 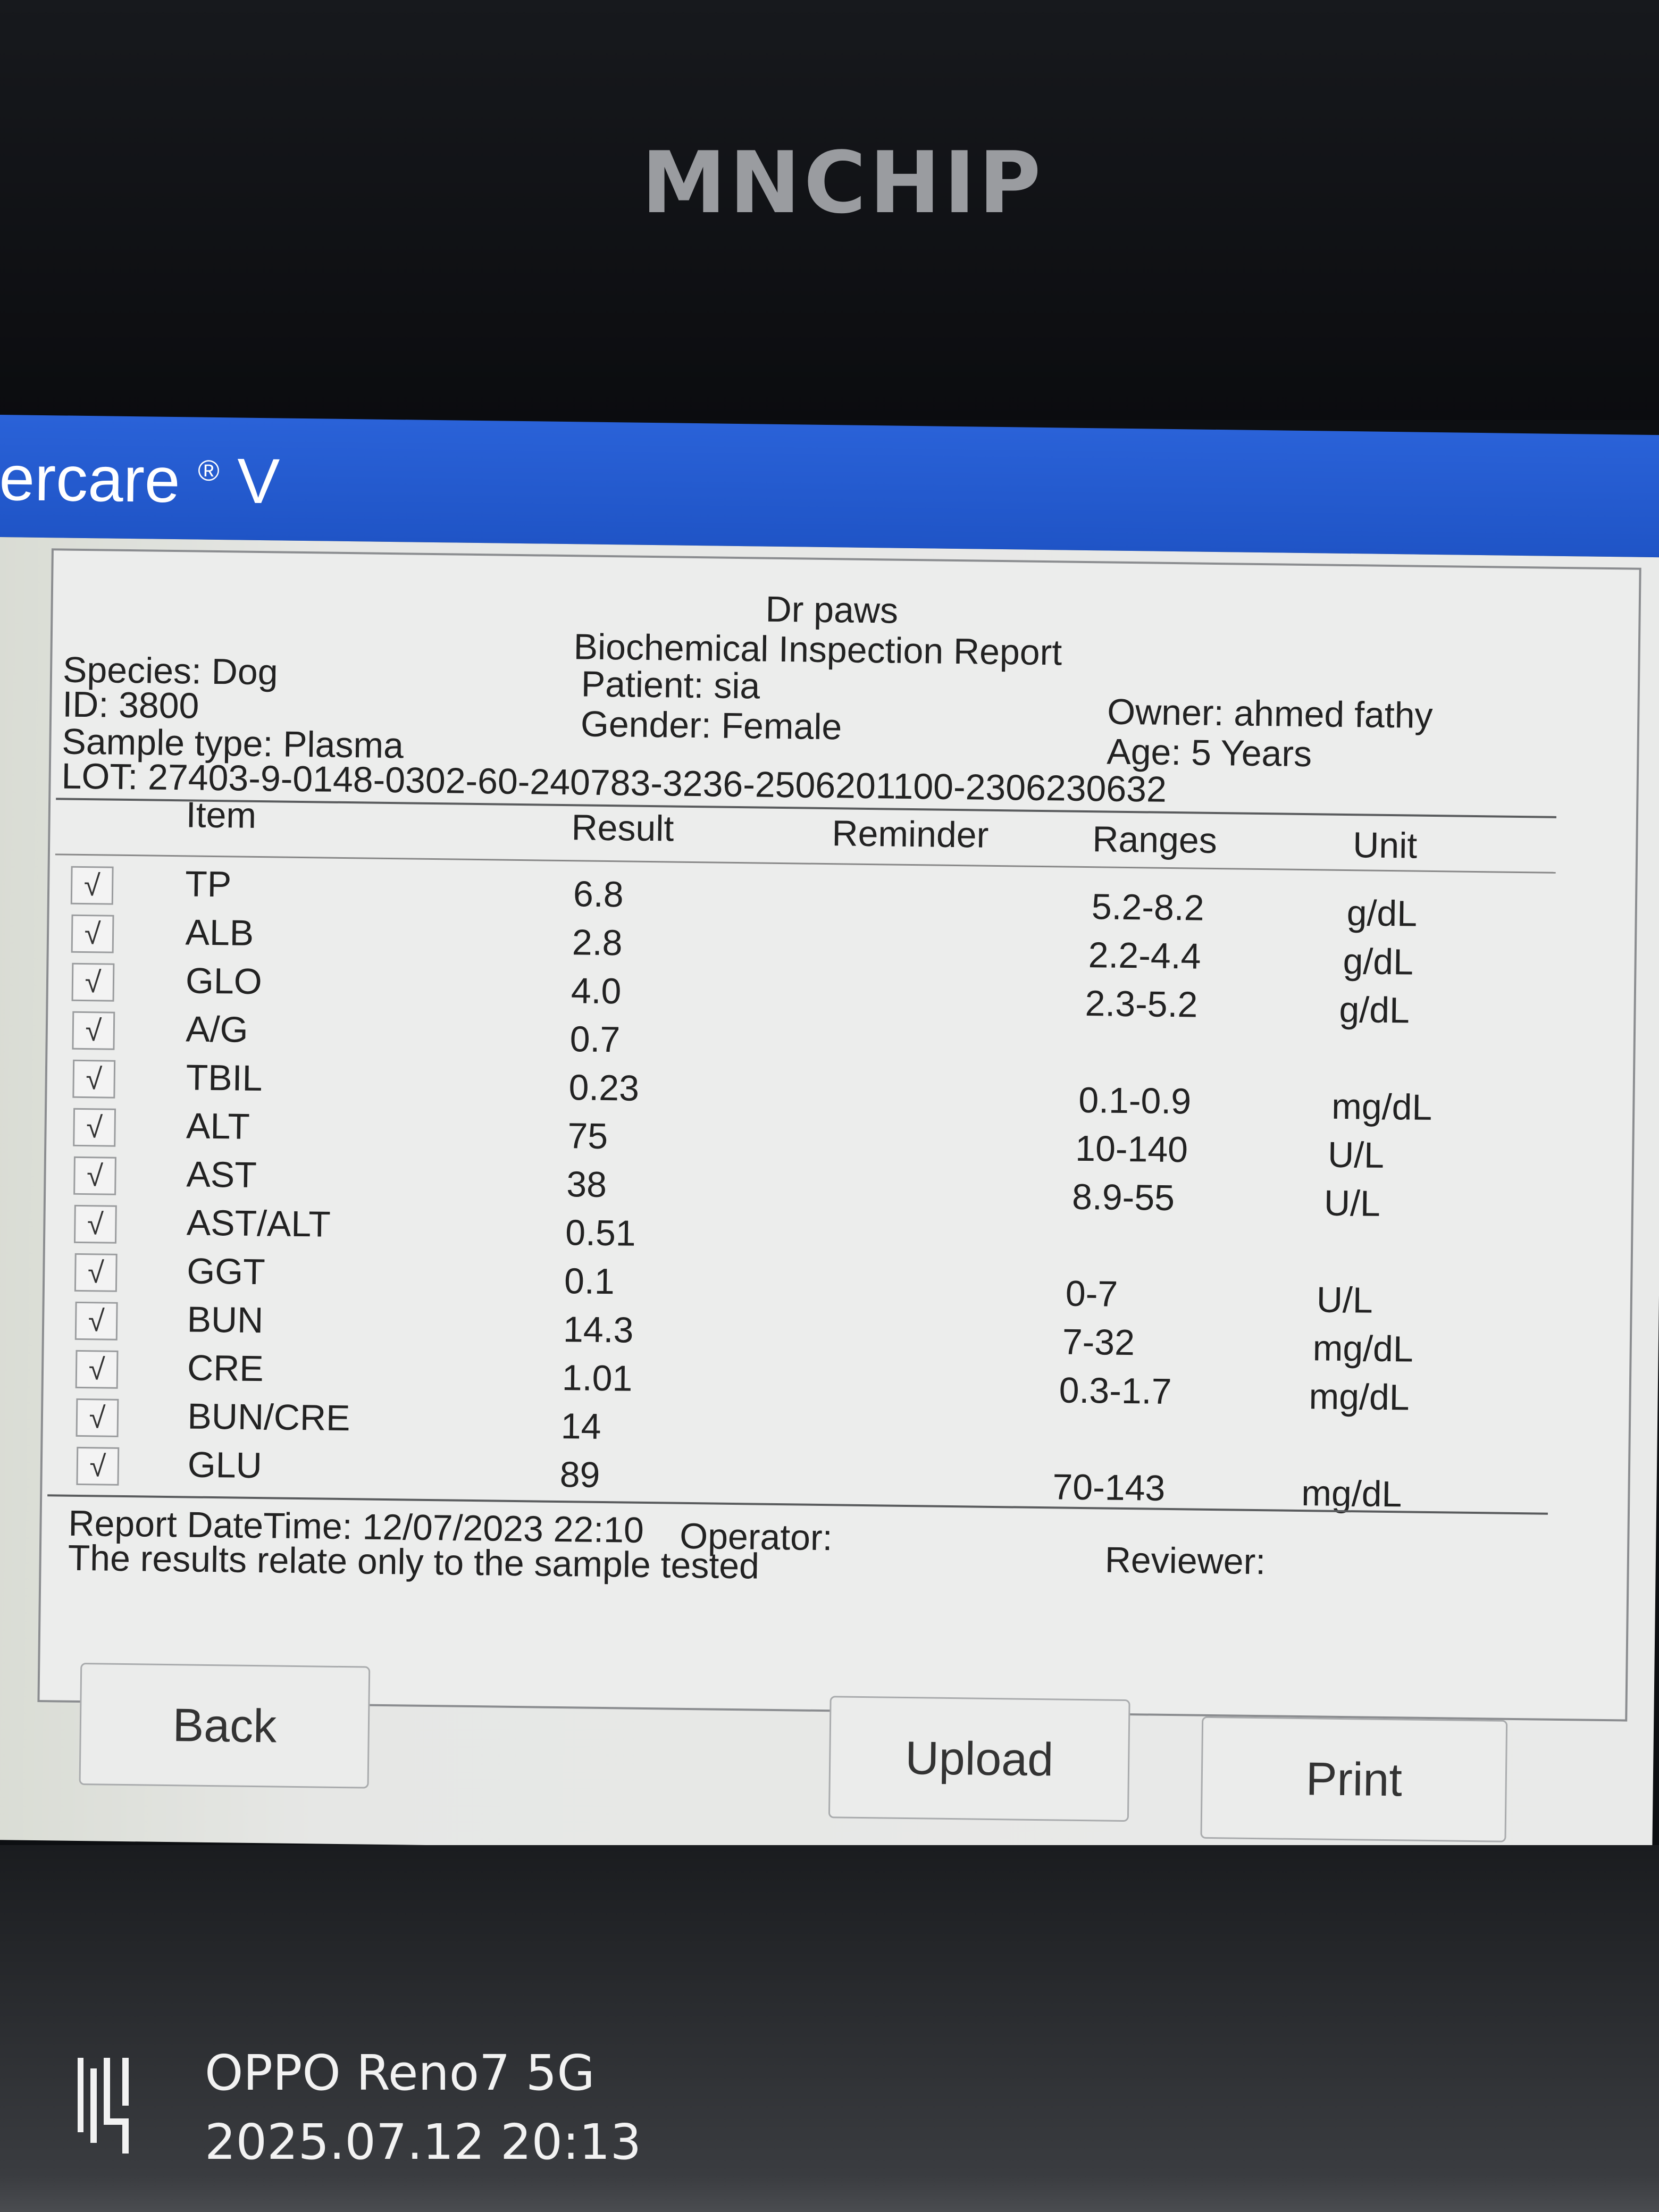 What do you see at coordinates (670, 685) in the screenshot?
I see `patient-name: Patient: sia` at bounding box center [670, 685].